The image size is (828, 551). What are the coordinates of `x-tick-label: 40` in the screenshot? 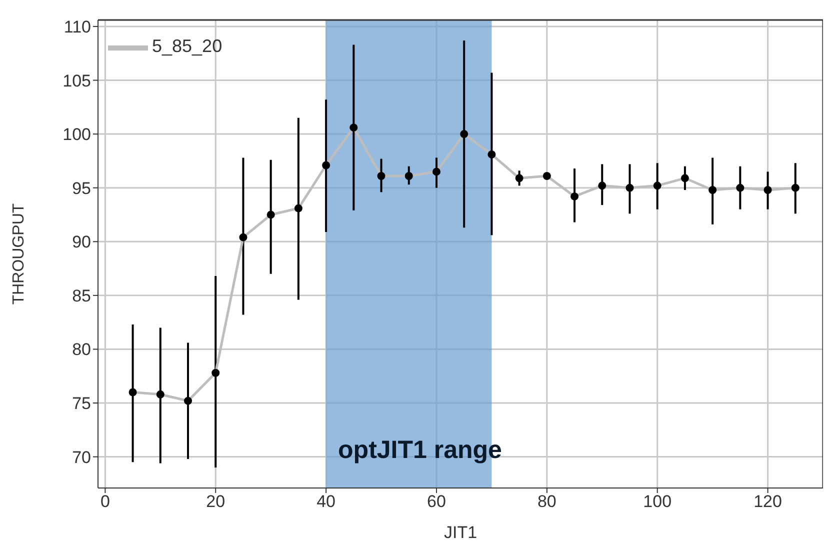 It's located at (326, 502).